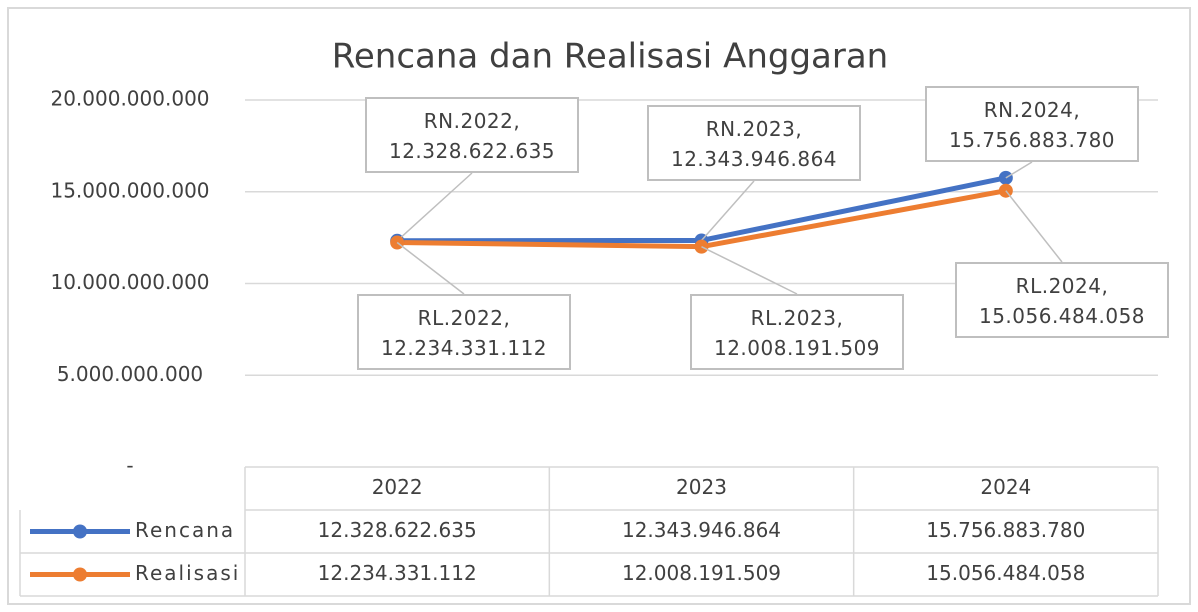 This screenshot has height=612, width=1198. What do you see at coordinates (397, 487) in the screenshot?
I see `x-tick-label: 2022` at bounding box center [397, 487].